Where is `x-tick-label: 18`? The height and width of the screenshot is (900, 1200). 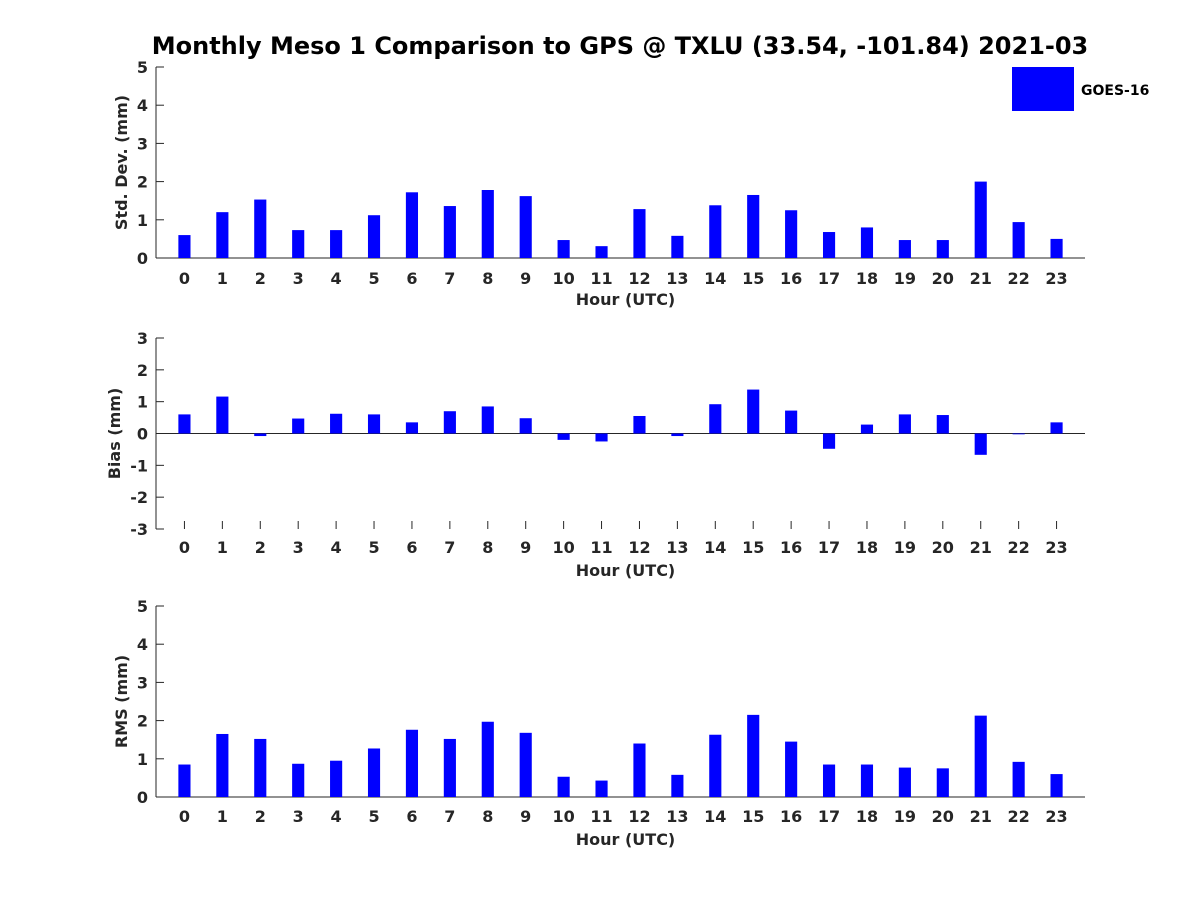
x-tick-label: 18 is located at coordinates (867, 278).